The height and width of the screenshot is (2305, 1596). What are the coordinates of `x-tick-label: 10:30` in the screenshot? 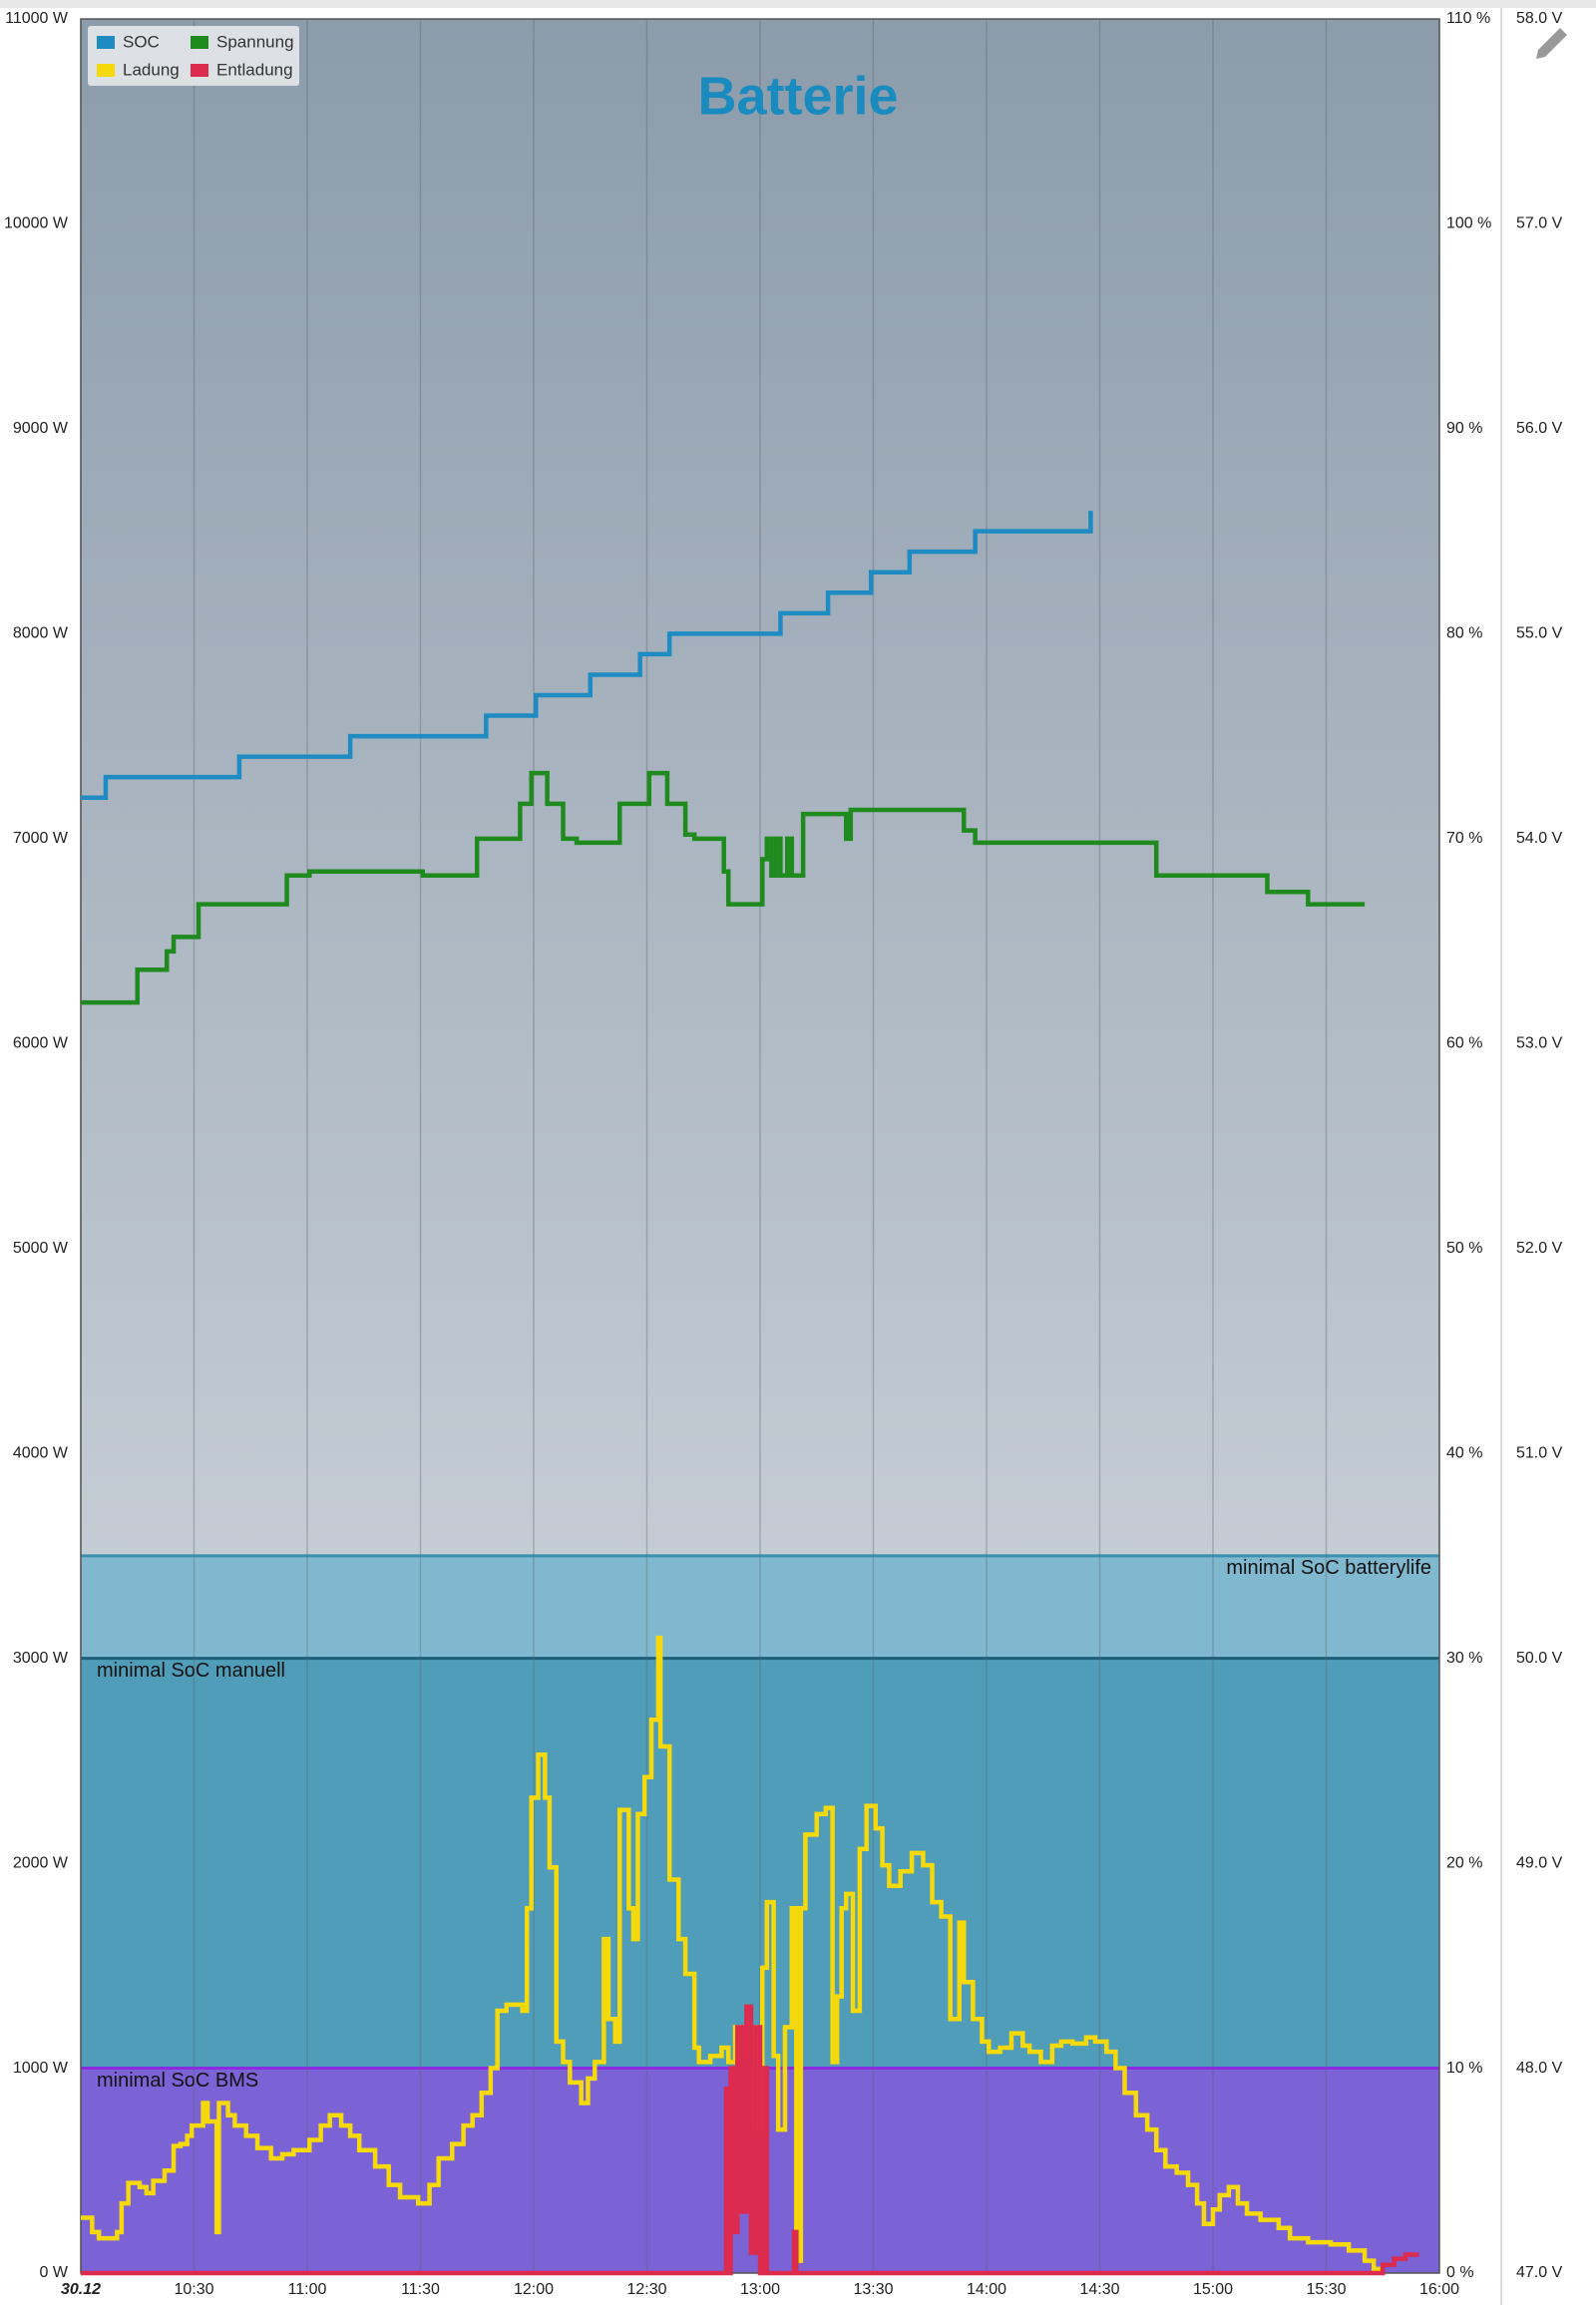 It's located at (193, 2289).